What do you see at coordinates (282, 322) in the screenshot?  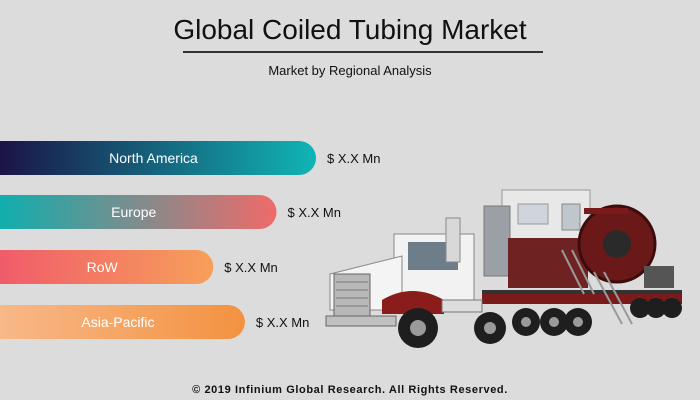 I see `value-label-asia-pacific: $ X.X Mn` at bounding box center [282, 322].